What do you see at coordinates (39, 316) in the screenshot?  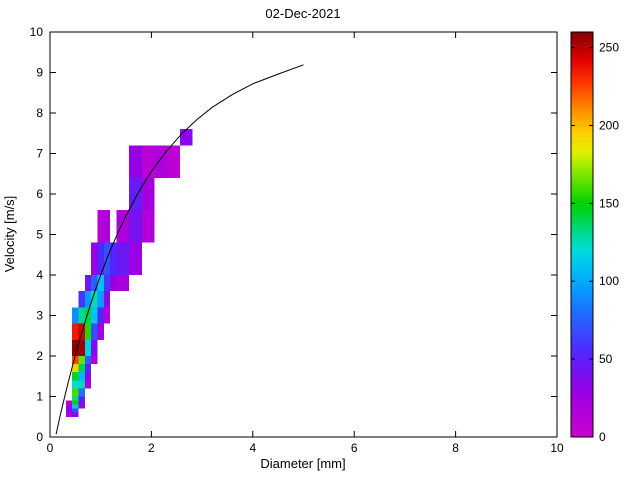 I see `y-tick-label: 3` at bounding box center [39, 316].